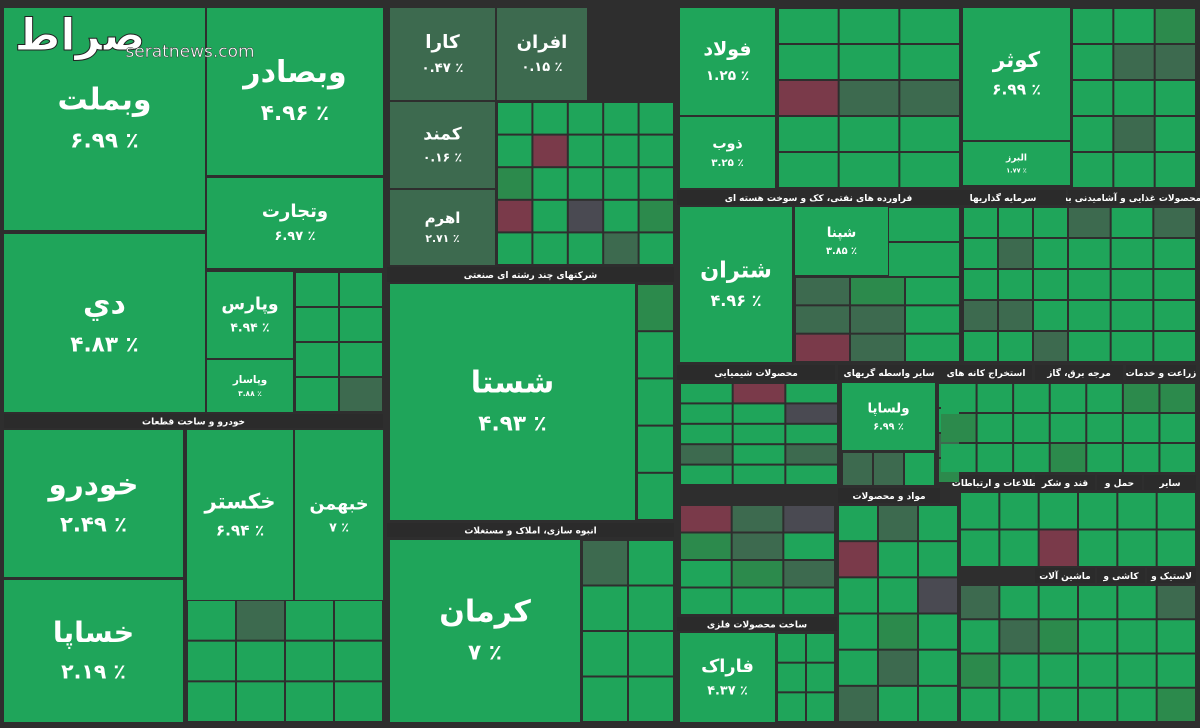 The height and width of the screenshot is (728, 1200). I want to click on tile-change: ۶.۹۴ ٪, so click(240, 530).